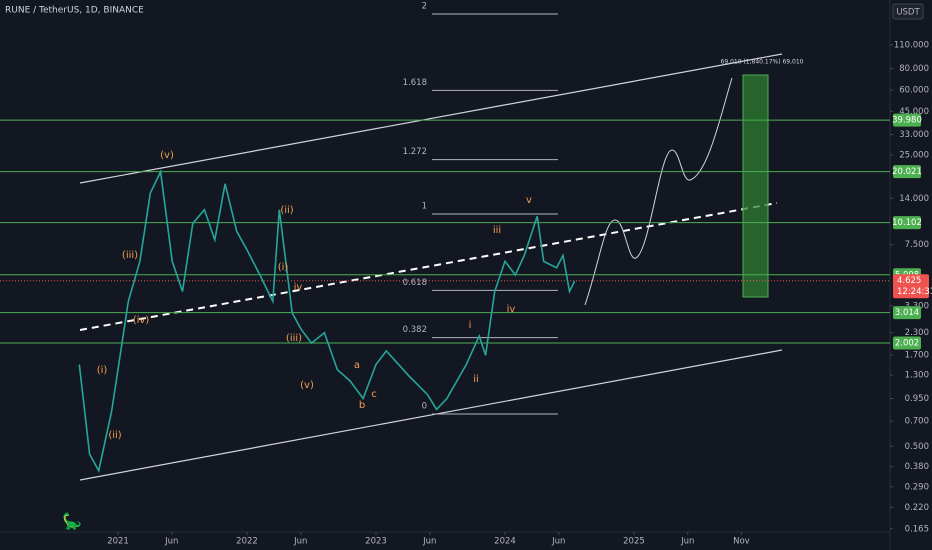  I want to click on last-price-box, so click(911, 286).